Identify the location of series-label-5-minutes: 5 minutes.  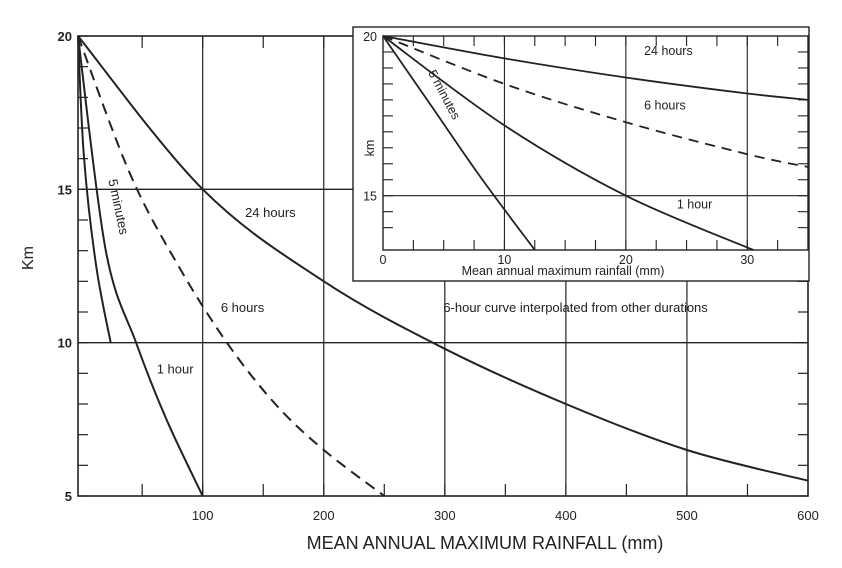
(118, 207).